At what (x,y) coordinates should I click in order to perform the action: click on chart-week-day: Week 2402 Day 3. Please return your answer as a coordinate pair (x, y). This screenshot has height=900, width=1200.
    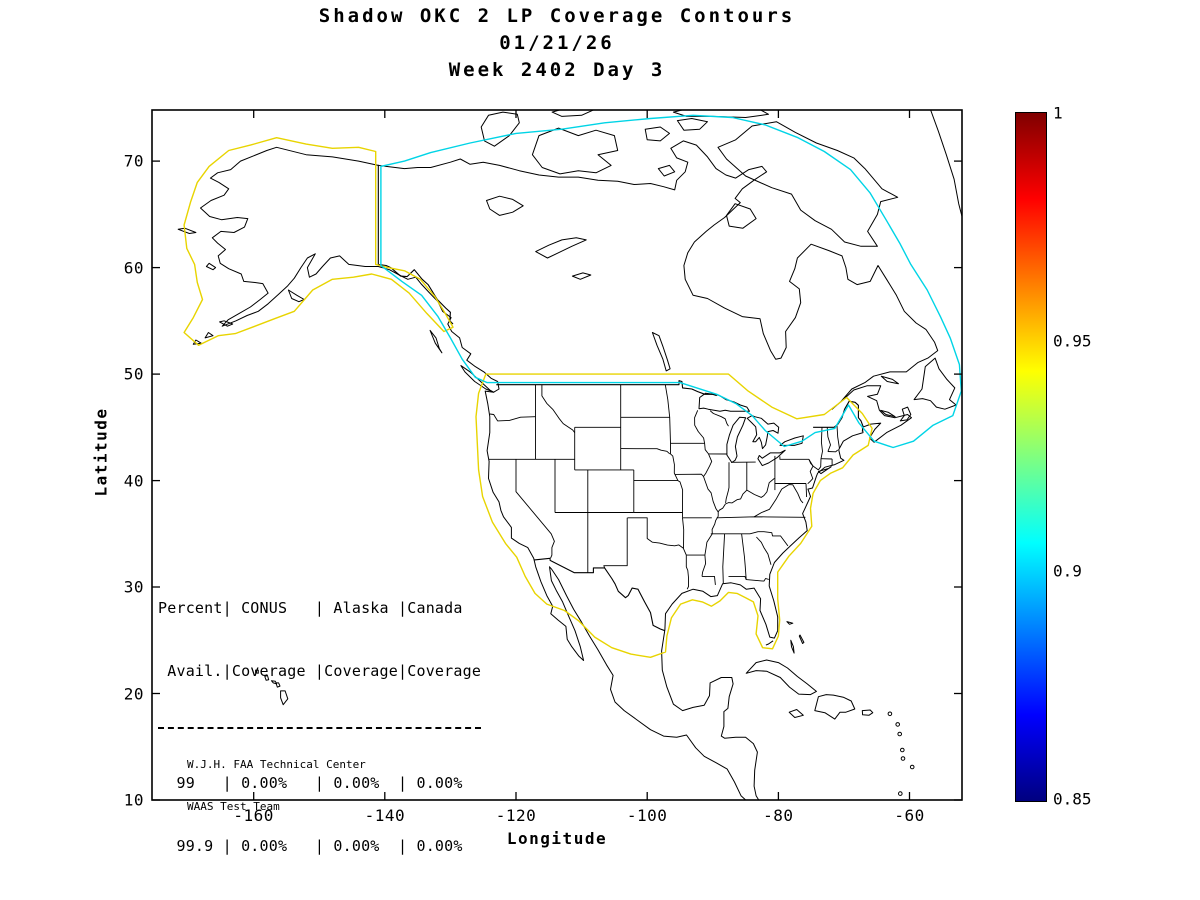
    Looking at the image, I should click on (557, 70).